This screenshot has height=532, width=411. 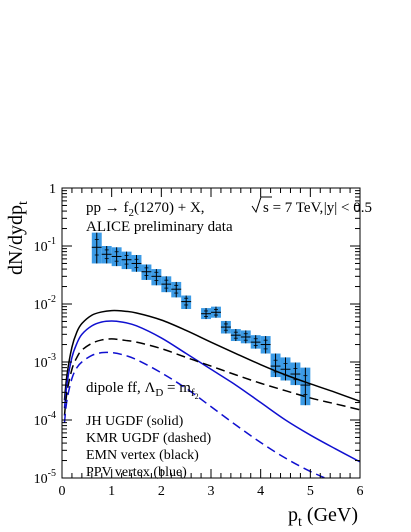 What do you see at coordinates (161, 491) in the screenshot?
I see `x-tick-label: 2` at bounding box center [161, 491].